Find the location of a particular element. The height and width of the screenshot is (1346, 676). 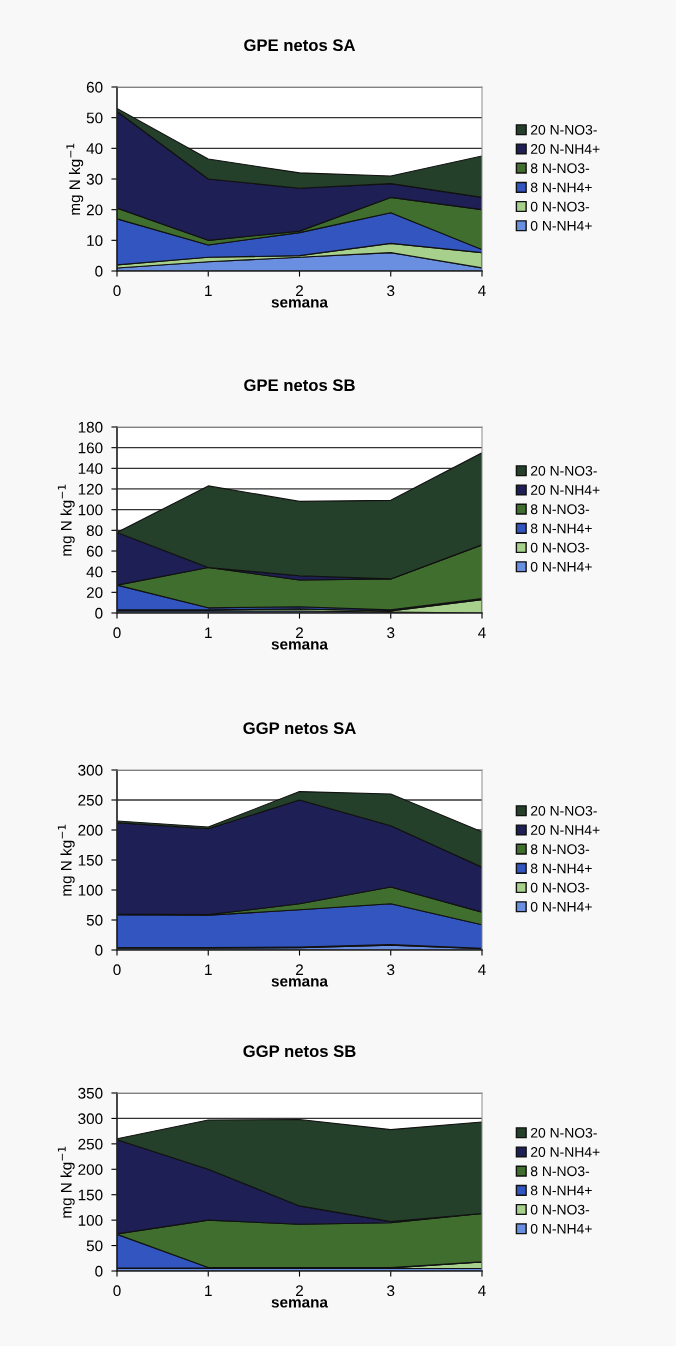

chart-title: GGP netos SA is located at coordinates (299, 728).